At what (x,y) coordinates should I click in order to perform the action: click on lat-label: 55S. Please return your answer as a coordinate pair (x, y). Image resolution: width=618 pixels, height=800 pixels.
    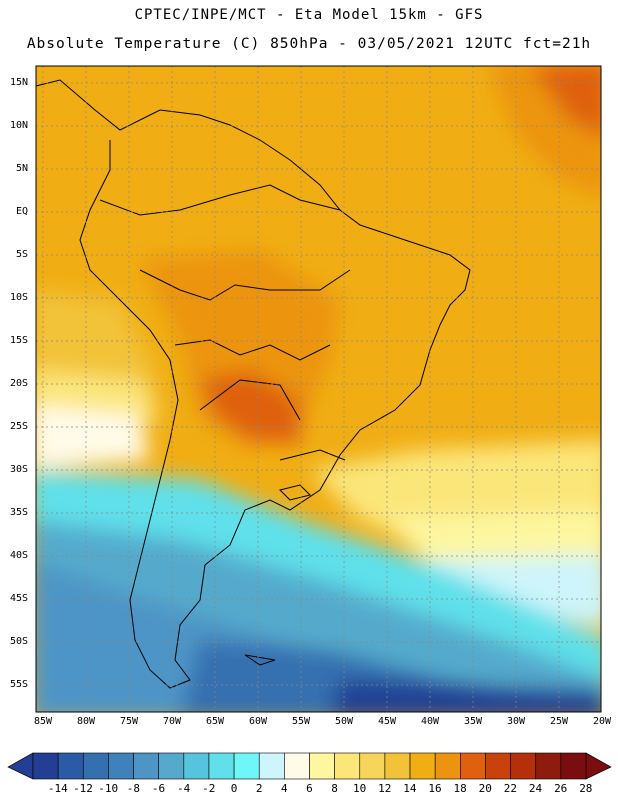
    Looking at the image, I should click on (18, 684).